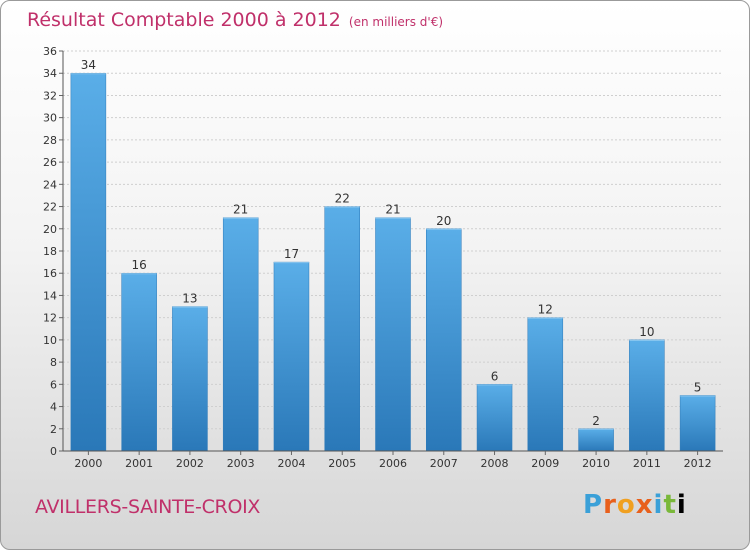 Image resolution: width=750 pixels, height=550 pixels. I want to click on y-tick-label: 10, so click(50, 340).